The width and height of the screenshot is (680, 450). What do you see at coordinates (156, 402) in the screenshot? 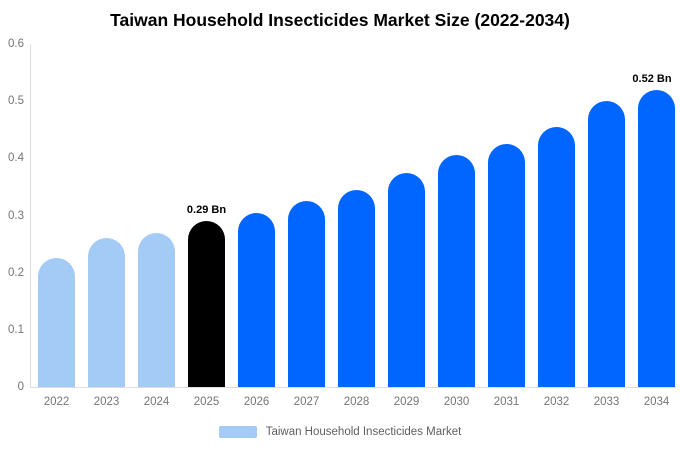
I see `x-tick-label-2024: 2024` at bounding box center [156, 402].